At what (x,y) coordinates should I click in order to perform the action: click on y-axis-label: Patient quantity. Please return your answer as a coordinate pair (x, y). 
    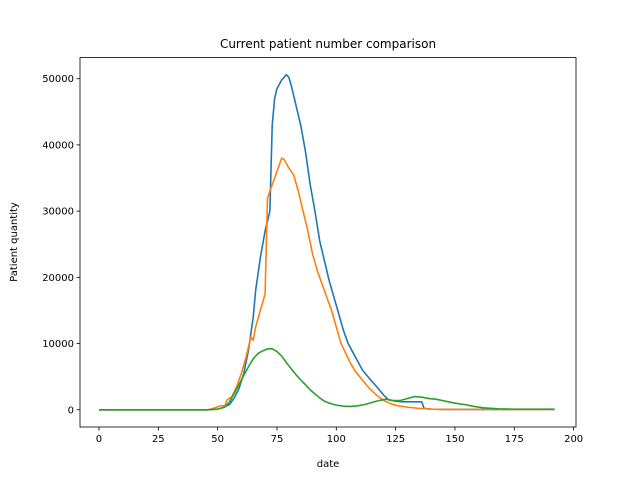
    Looking at the image, I should click on (14, 242).